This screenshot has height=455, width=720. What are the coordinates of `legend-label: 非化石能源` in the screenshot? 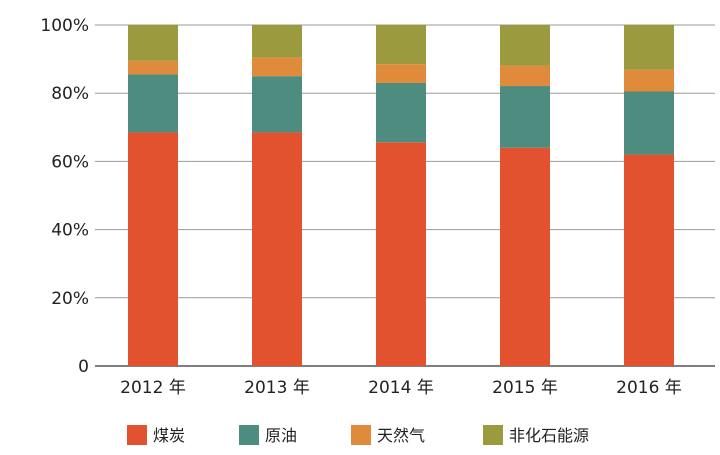 It's located at (549, 435).